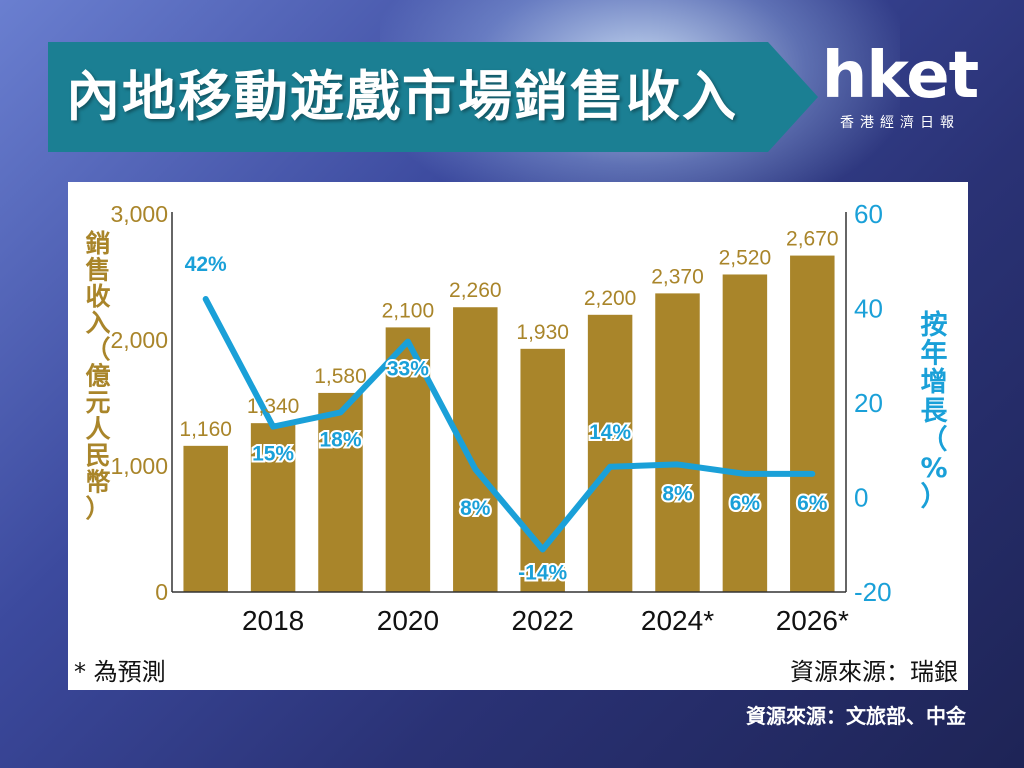 This screenshot has height=768, width=1024. Describe the element at coordinates (273, 406) in the screenshot. I see `bar-value-label: 1,340` at that location.